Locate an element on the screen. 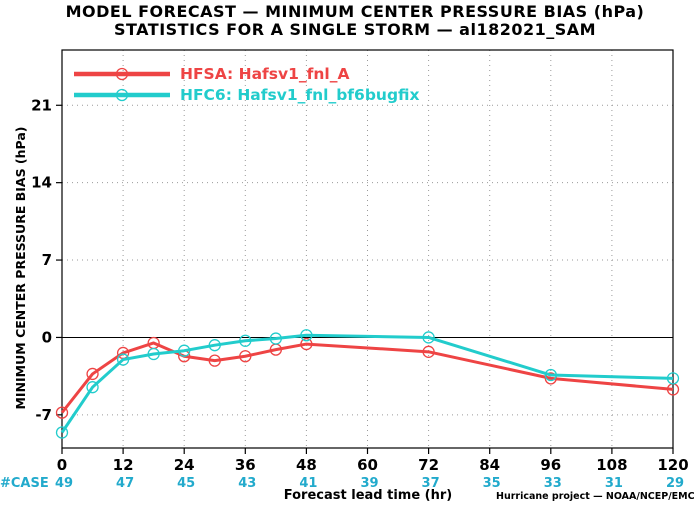  case-count: 47 is located at coordinates (125, 483).